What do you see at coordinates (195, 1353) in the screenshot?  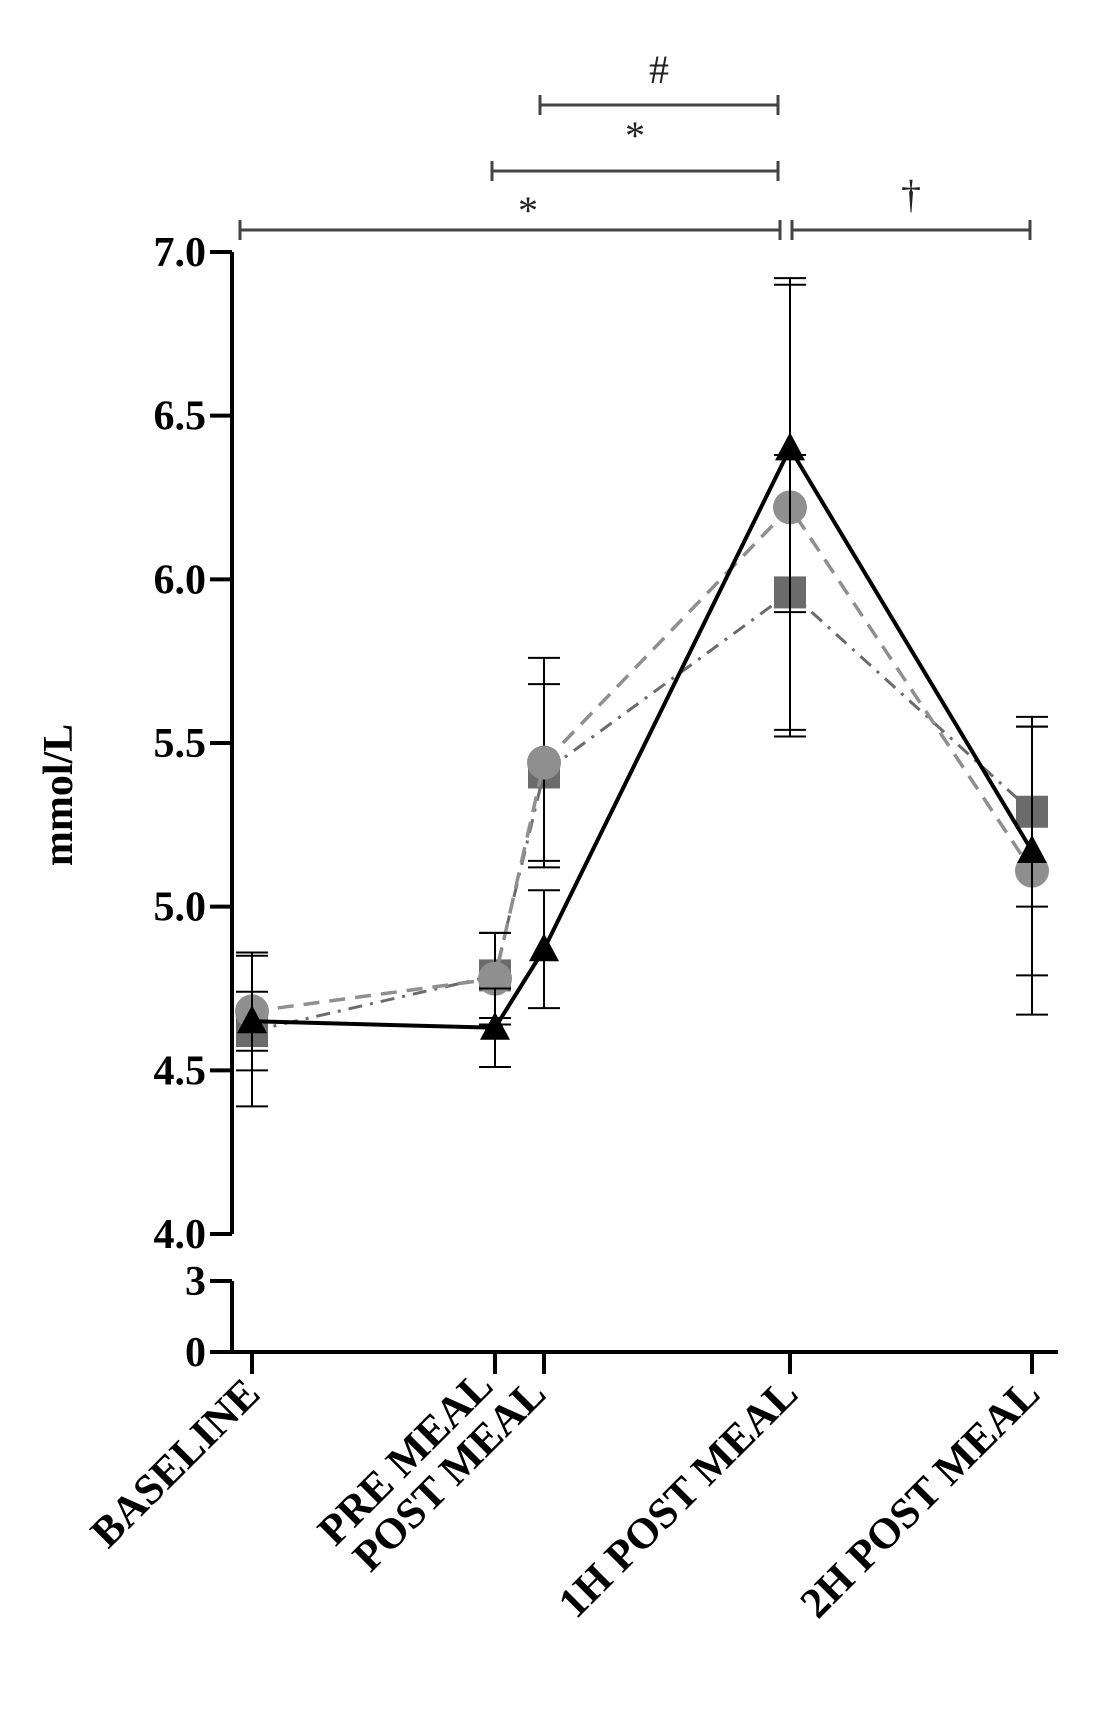 I see `y-tick-label: 0` at bounding box center [195, 1353].